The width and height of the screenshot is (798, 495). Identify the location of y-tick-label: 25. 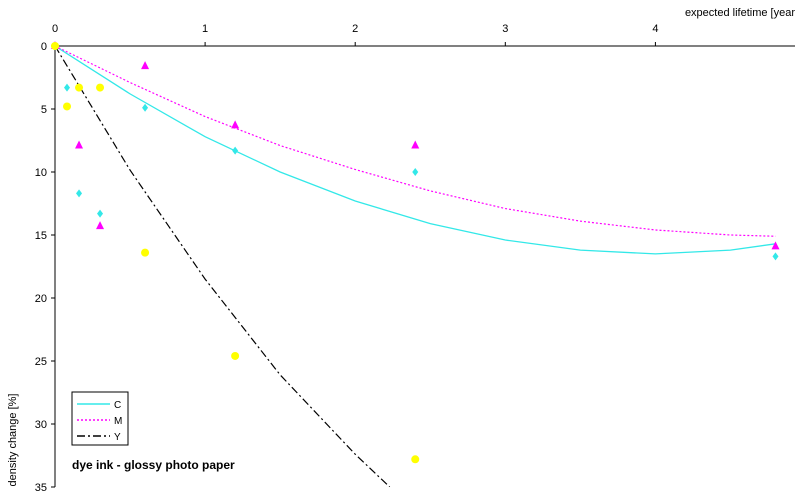
(41, 362).